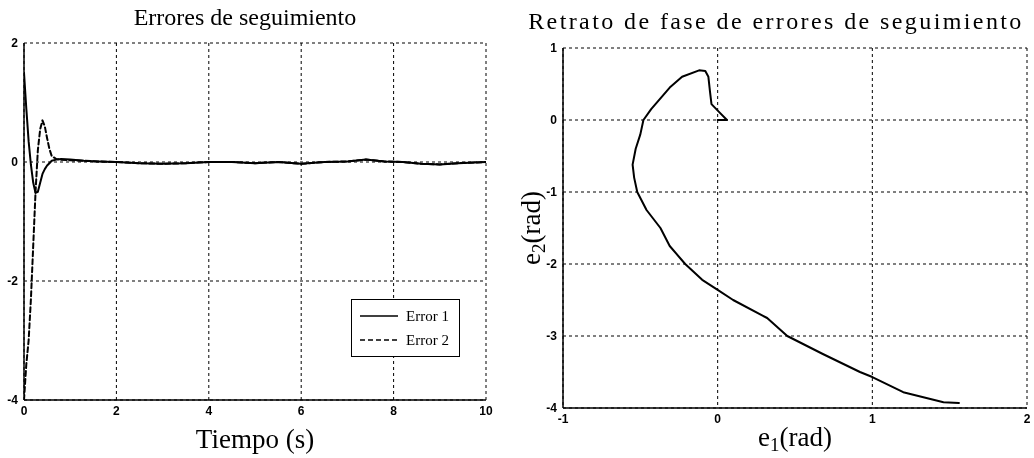 The image size is (1034, 458). What do you see at coordinates (15, 43) in the screenshot?
I see `y-tick-label: 2` at bounding box center [15, 43].